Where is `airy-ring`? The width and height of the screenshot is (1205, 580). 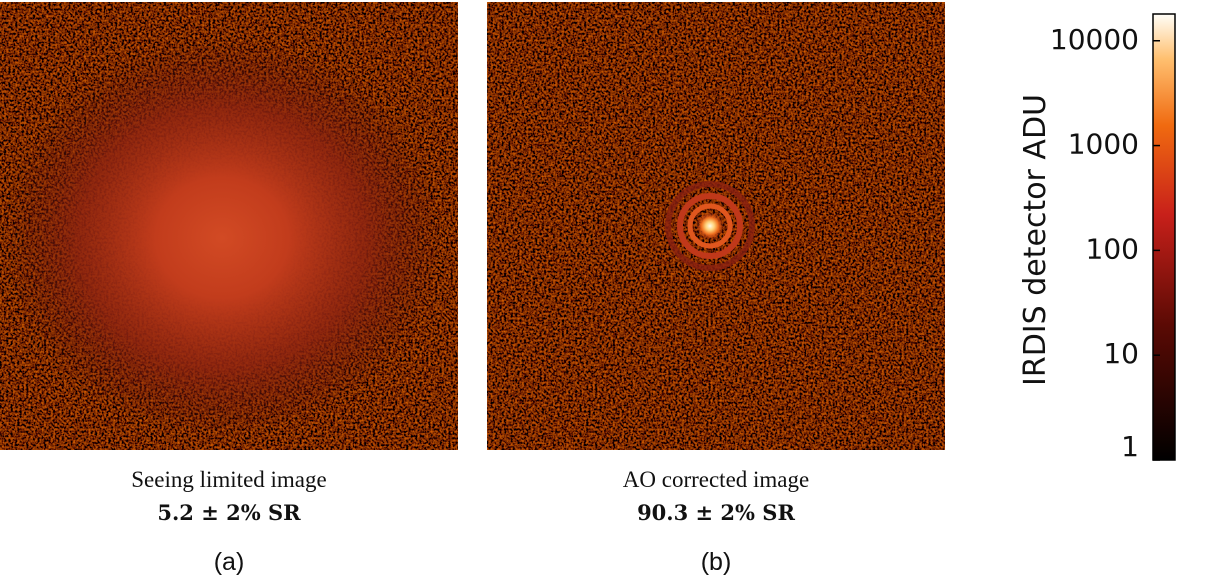 airy-ring is located at coordinates (710, 226).